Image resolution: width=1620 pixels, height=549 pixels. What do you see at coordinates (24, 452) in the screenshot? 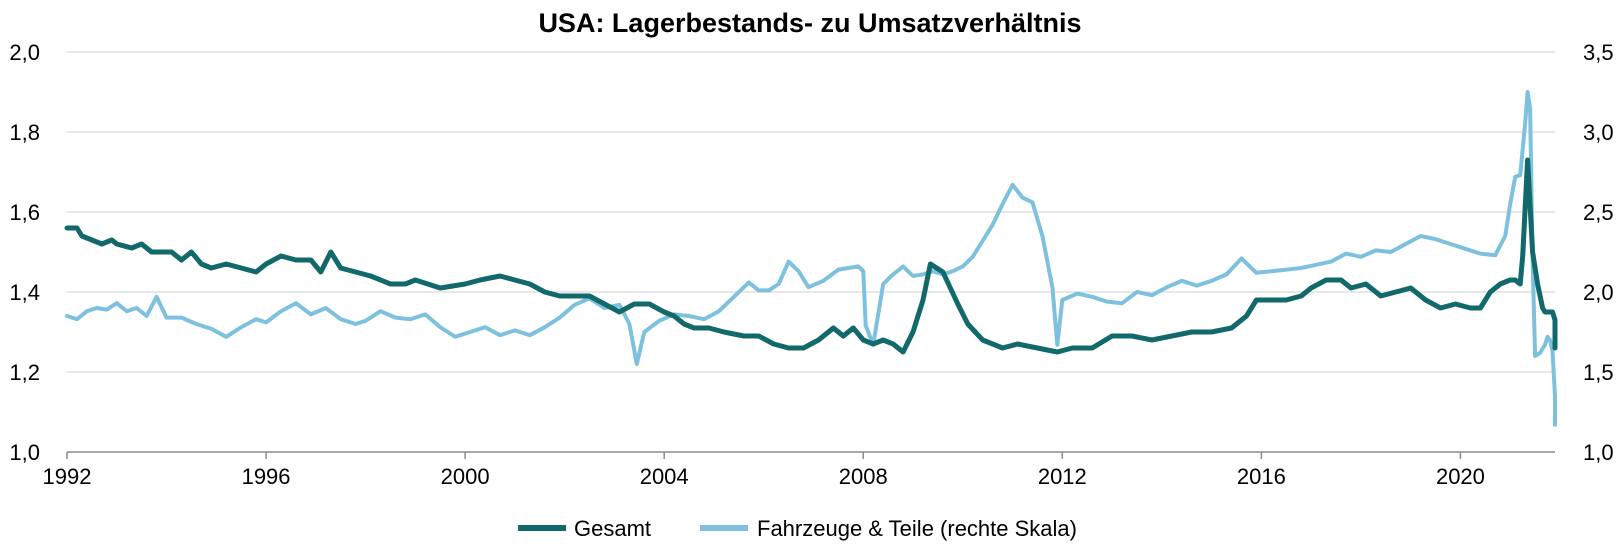
I see `y-left-tick-label: 1,0` at bounding box center [24, 452].